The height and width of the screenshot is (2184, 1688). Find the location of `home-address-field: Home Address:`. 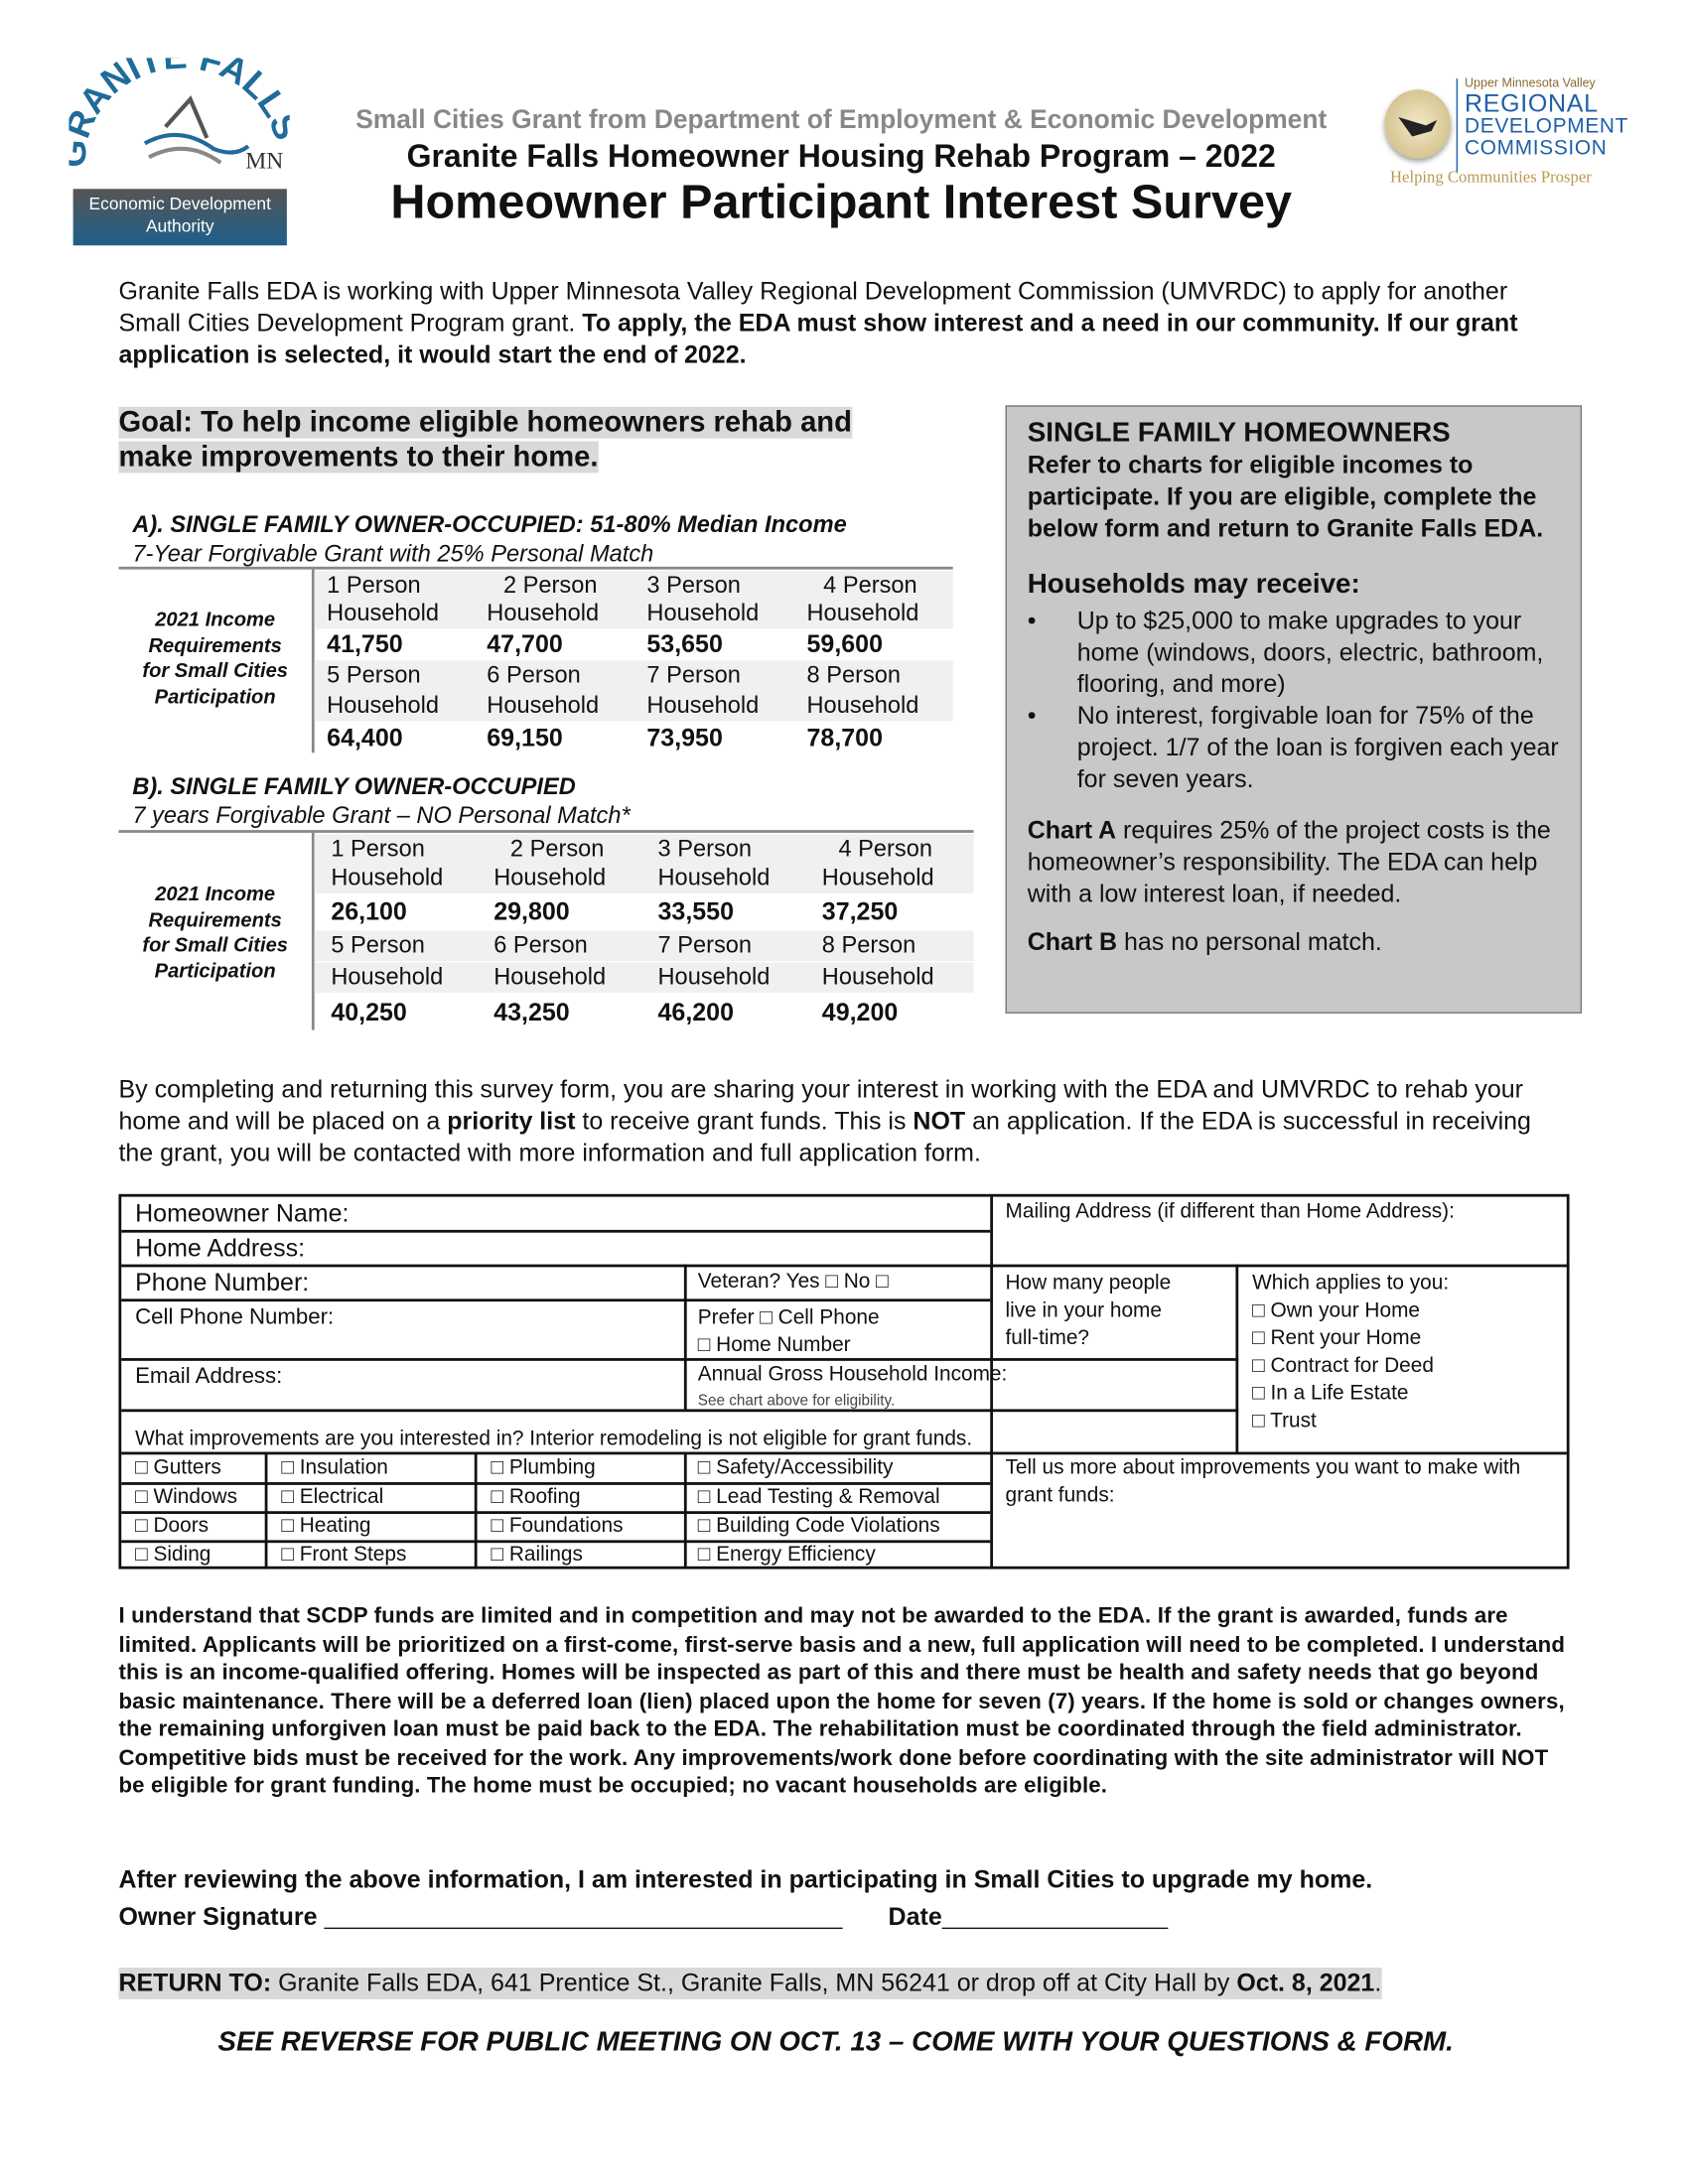

home-address-field: Home Address: is located at coordinates (220, 1248).